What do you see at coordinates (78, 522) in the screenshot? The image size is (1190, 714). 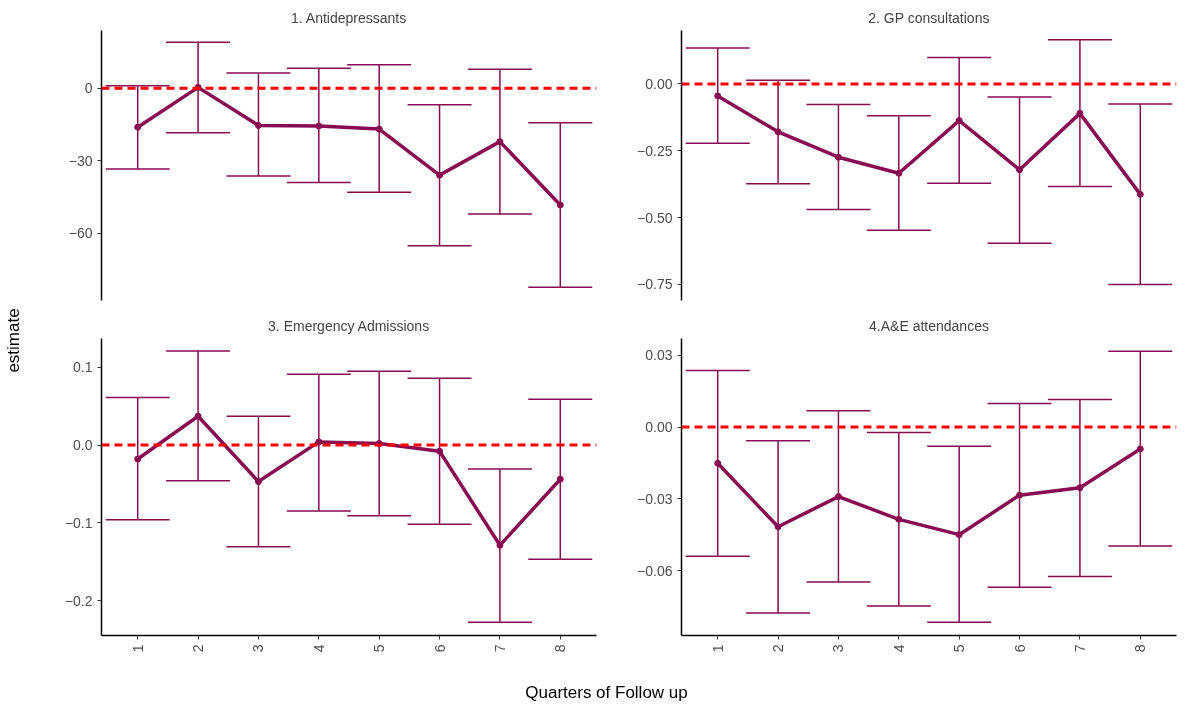 I see `y-tick-label: −0.1` at bounding box center [78, 522].